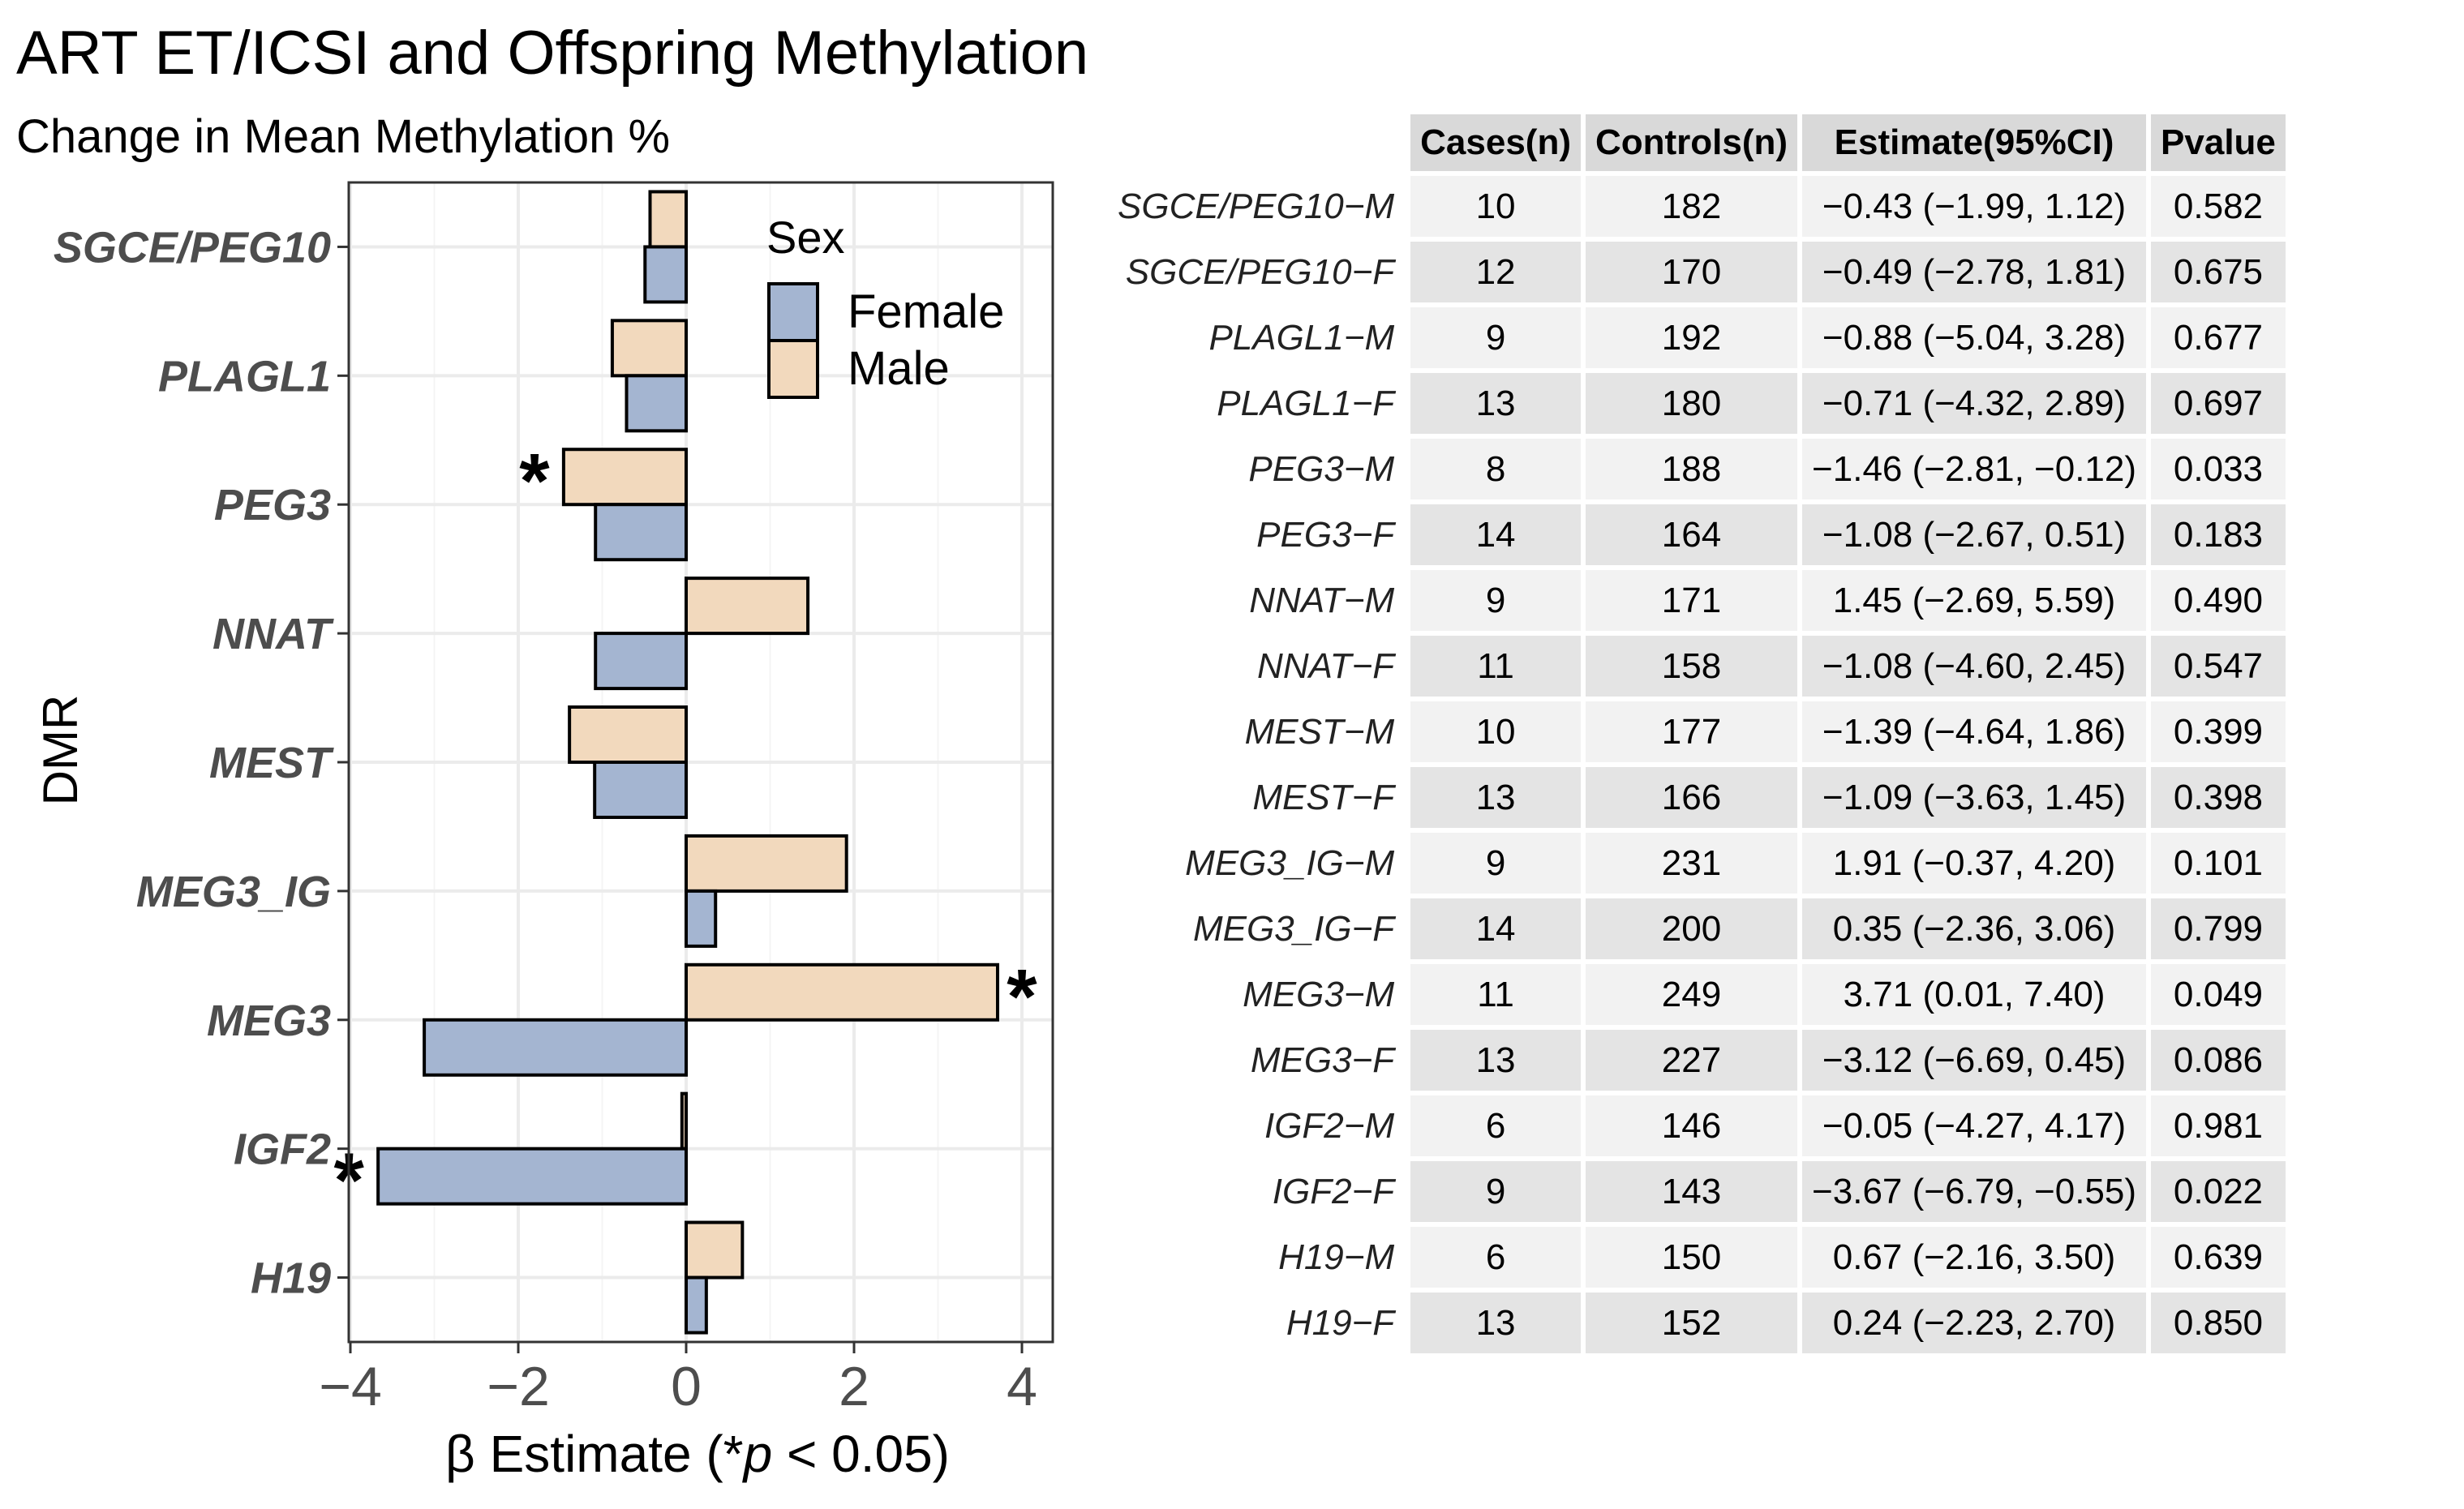  I want to click on y-tick-label: MEG3, so click(269, 1021).